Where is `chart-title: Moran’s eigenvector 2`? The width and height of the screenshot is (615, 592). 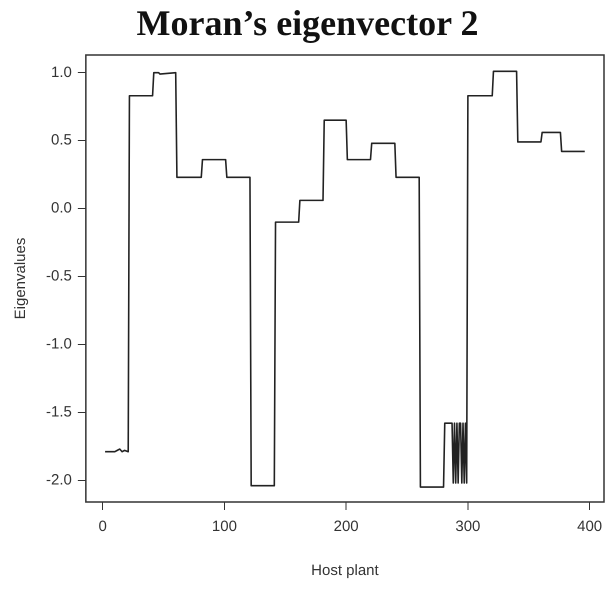
chart-title: Moran’s eigenvector 2 is located at coordinates (308, 23).